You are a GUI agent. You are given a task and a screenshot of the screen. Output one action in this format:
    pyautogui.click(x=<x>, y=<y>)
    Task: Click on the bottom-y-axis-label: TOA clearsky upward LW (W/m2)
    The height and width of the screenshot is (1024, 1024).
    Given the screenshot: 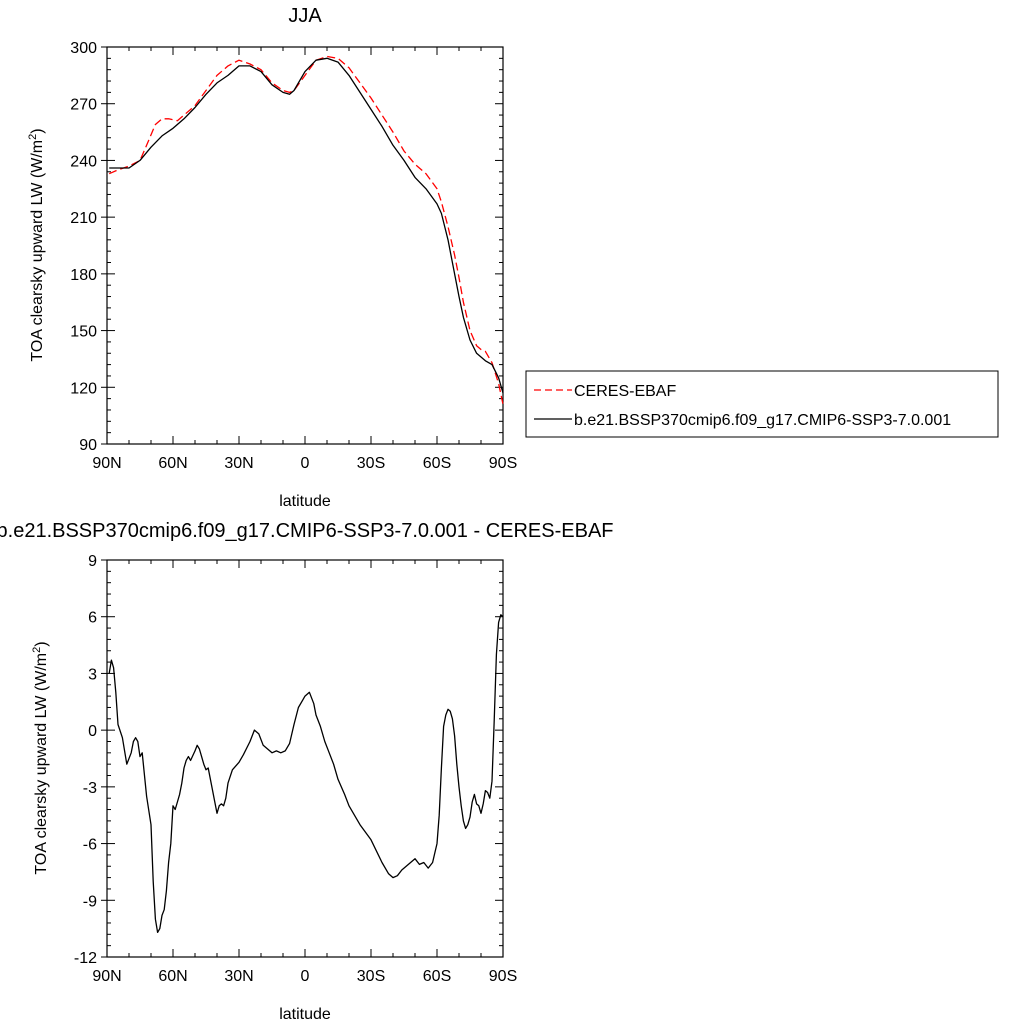 What is the action you would take?
    pyautogui.click(x=40, y=757)
    